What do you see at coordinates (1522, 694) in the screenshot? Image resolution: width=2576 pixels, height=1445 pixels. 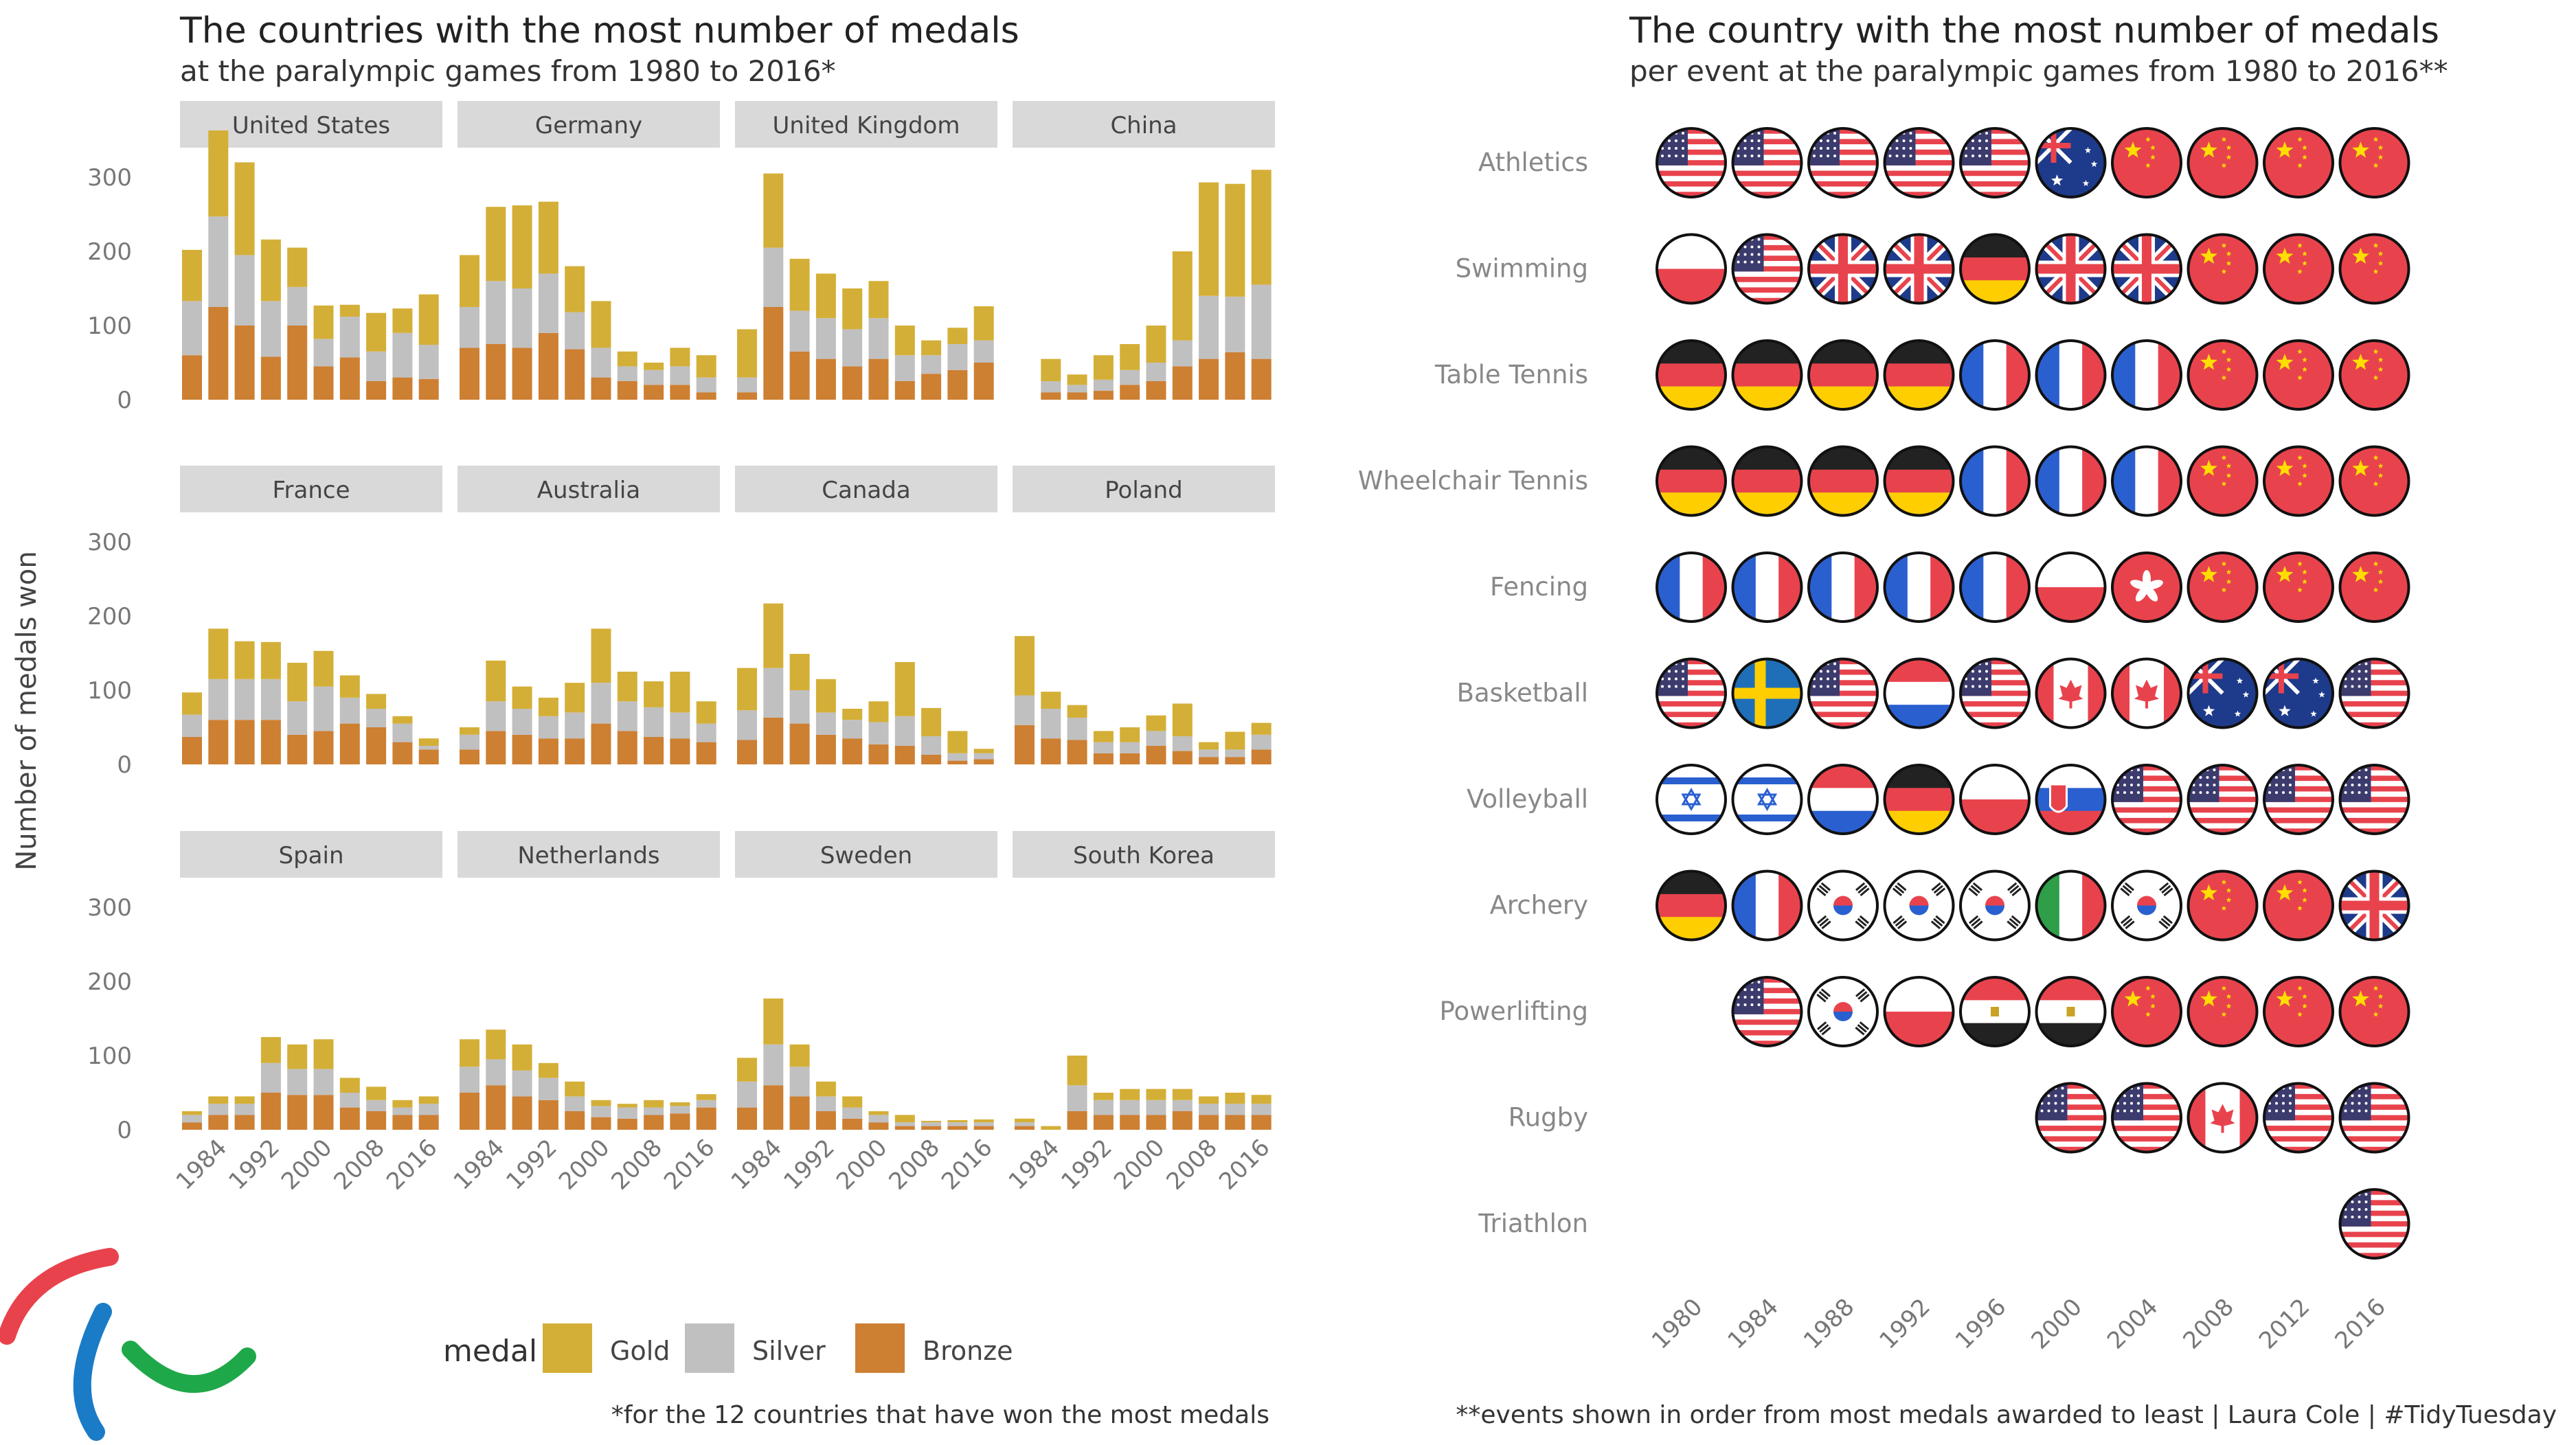 I see `event-label: Basketball` at bounding box center [1522, 694].